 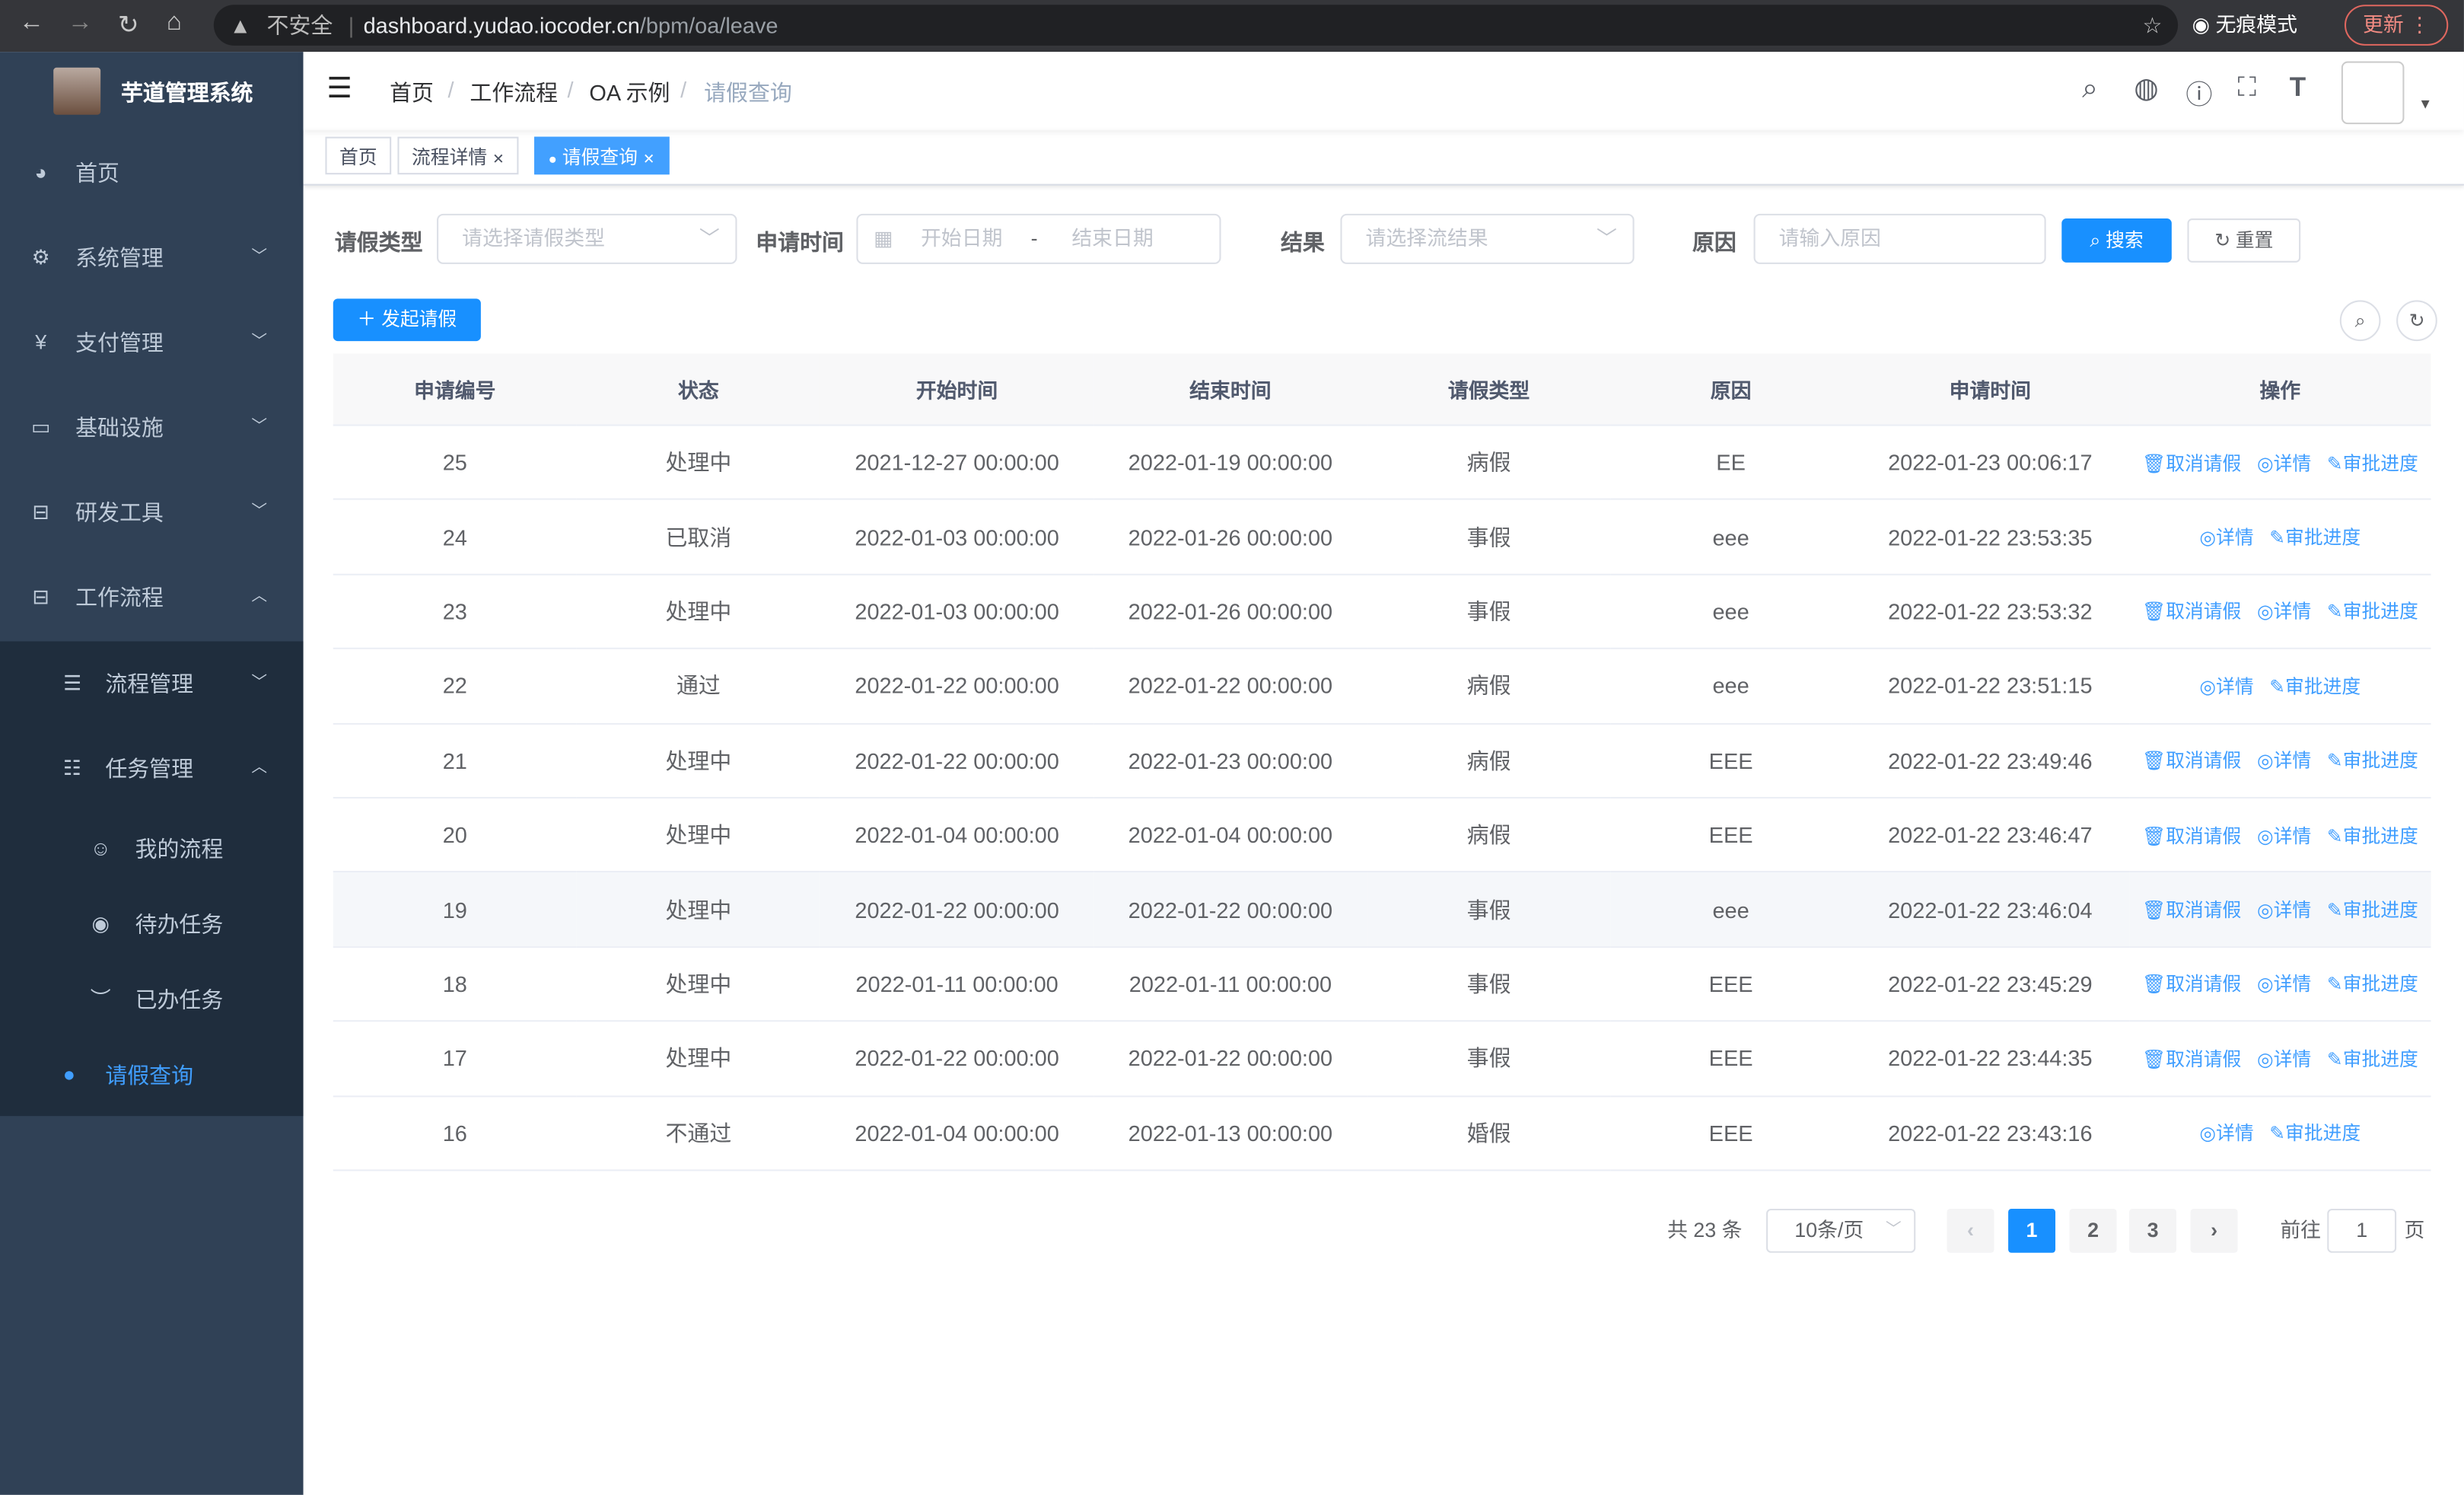 I want to click on sidebar-item-workflow: ⊟ 工作流程 ︿, so click(x=152, y=597).